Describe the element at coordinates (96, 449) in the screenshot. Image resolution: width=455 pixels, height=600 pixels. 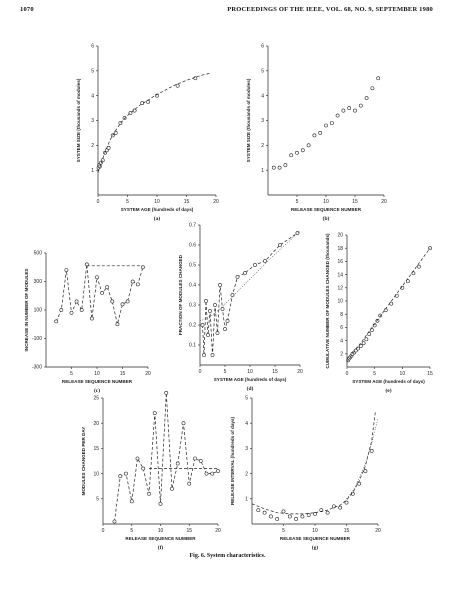
I see `y-tick-label: 15` at that location.